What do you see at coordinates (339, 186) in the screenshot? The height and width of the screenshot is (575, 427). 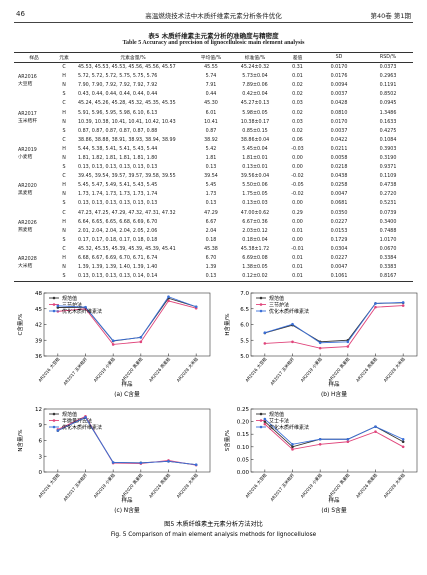 I see `table-cell: 0.0258` at bounding box center [339, 186].